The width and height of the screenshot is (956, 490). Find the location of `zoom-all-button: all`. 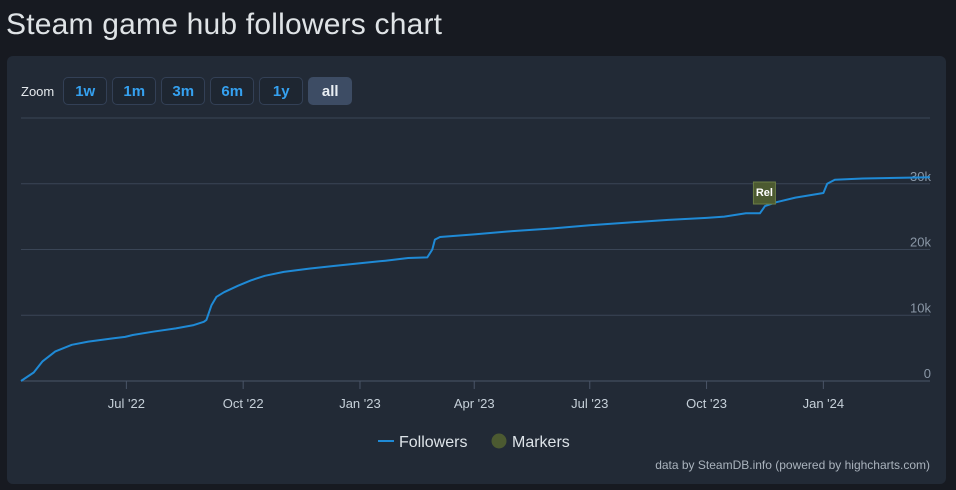

zoom-all-button: all is located at coordinates (330, 91).